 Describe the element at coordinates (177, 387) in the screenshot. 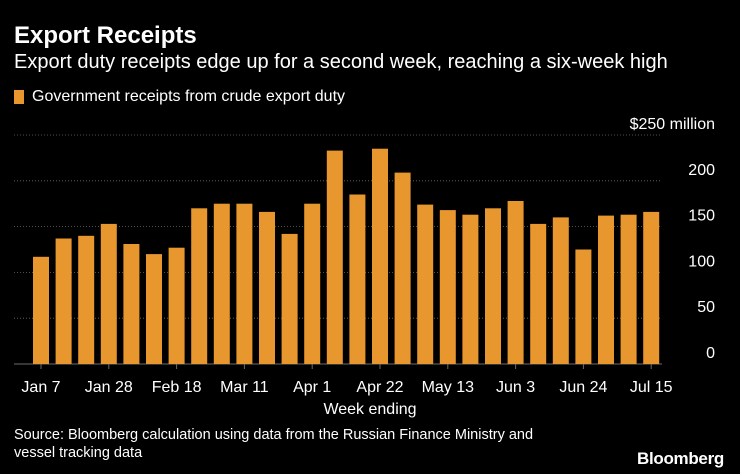

I see `x-tick-label: Feb 18` at that location.